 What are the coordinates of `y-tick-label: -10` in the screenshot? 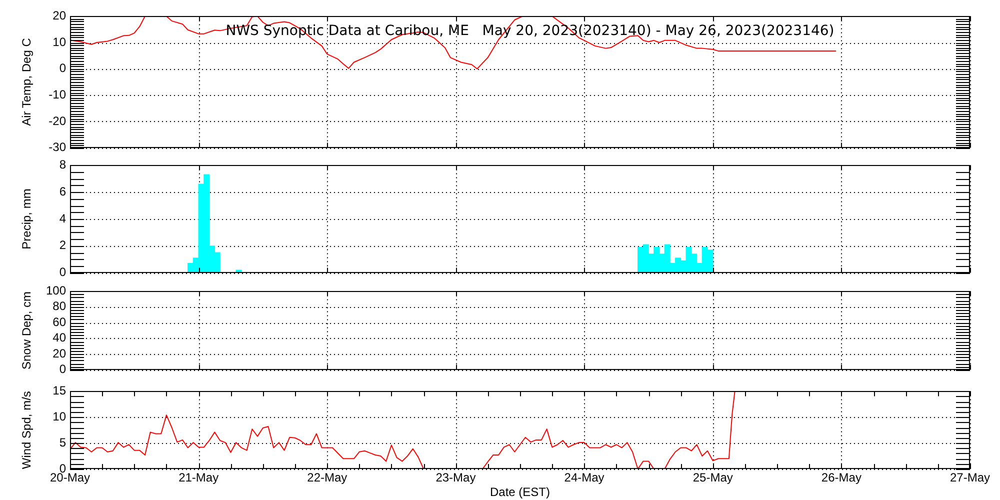 It's located at (57, 94).